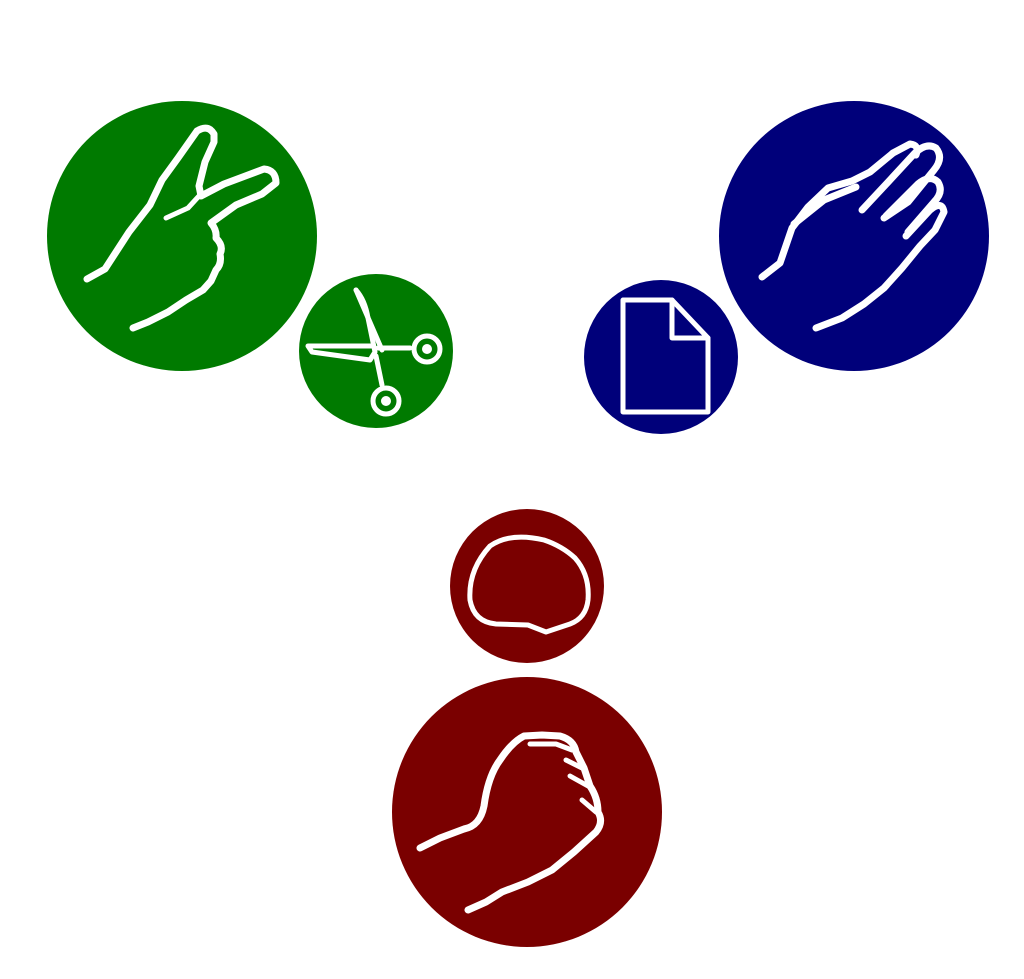 The image size is (1024, 979). I want to click on open-hand-icon, so click(853, 236).